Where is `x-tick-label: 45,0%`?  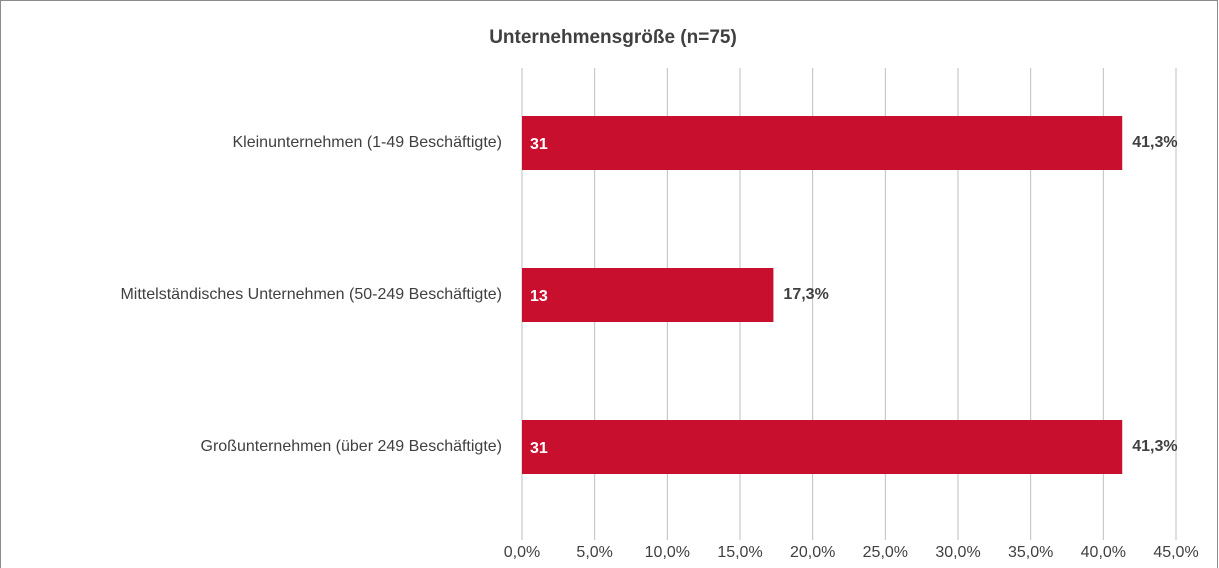 x-tick-label: 45,0% is located at coordinates (1175, 552).